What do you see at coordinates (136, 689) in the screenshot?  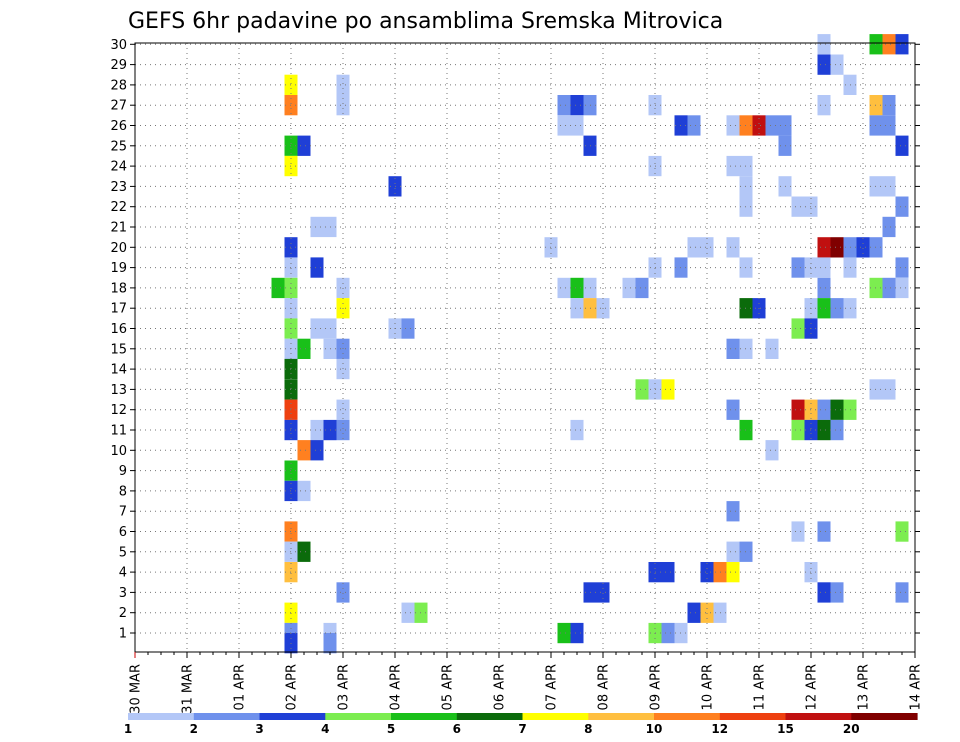 I see `x-tick-label: 30 MAR` at bounding box center [136, 689].